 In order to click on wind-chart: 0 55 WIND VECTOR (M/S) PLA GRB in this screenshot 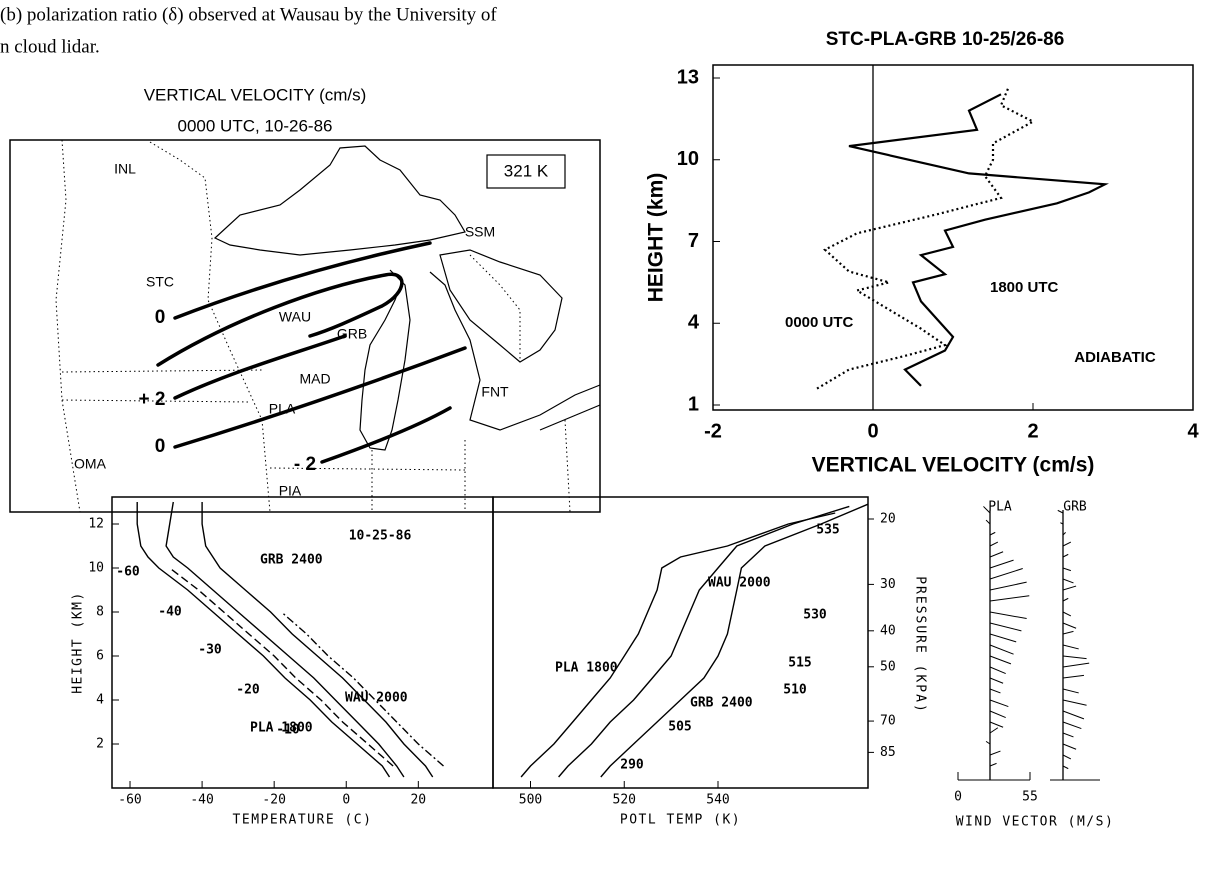, I will do `click(1034, 665)`.